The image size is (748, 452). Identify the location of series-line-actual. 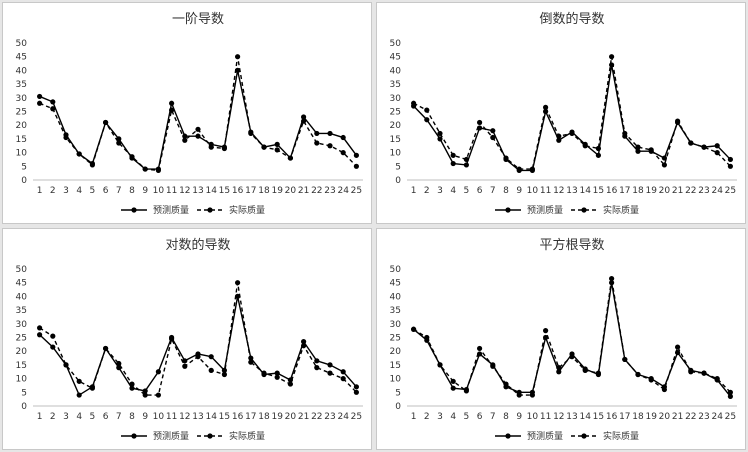
(198, 339).